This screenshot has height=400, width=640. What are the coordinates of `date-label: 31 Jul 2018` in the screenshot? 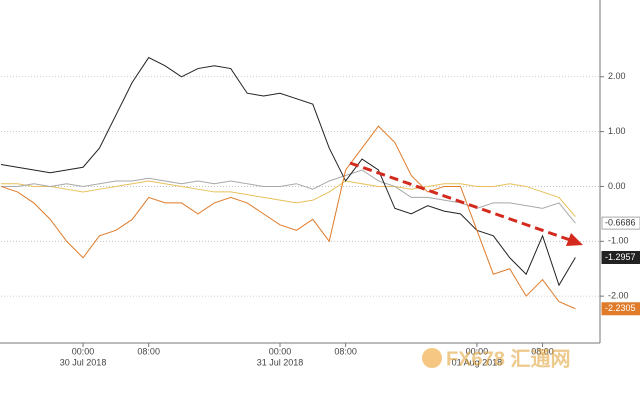 It's located at (280, 362).